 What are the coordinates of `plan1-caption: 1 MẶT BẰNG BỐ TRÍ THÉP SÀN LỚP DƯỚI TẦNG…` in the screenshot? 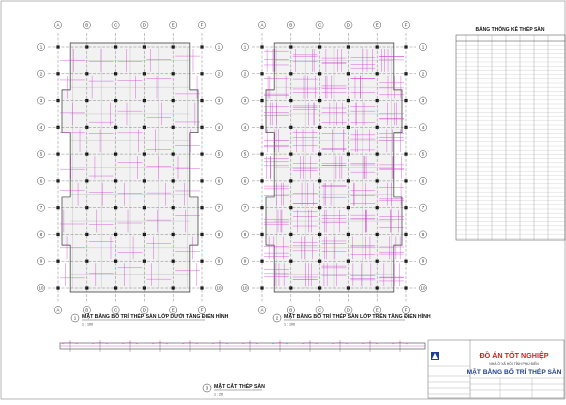 It's located at (149, 319).